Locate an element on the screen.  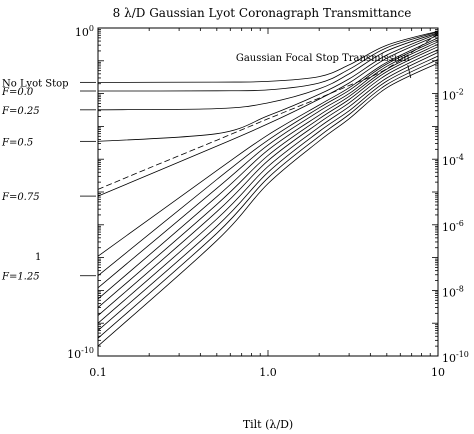
curve-label: F=1.25 is located at coordinates (20, 277).